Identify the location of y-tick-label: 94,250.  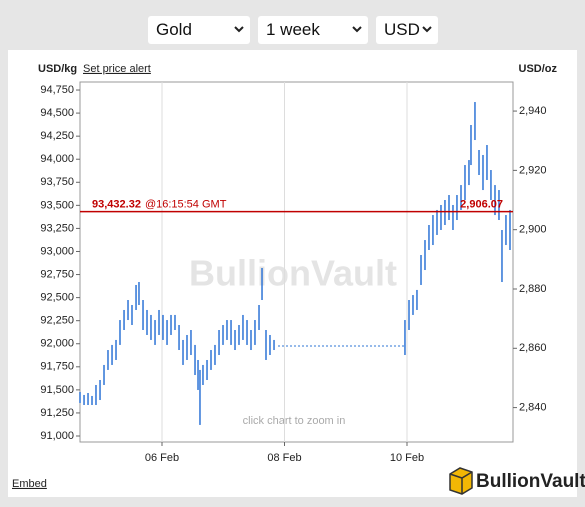
(57, 136).